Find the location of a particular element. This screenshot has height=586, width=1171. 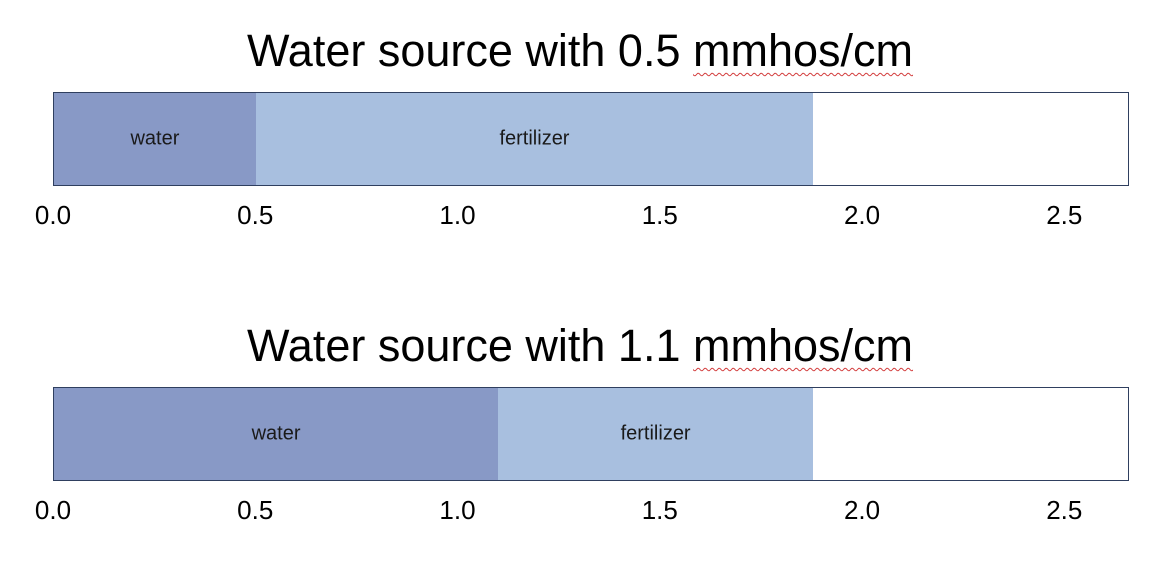

chart-title: Water source with 1.1 mmhos/cm is located at coordinates (580, 346).